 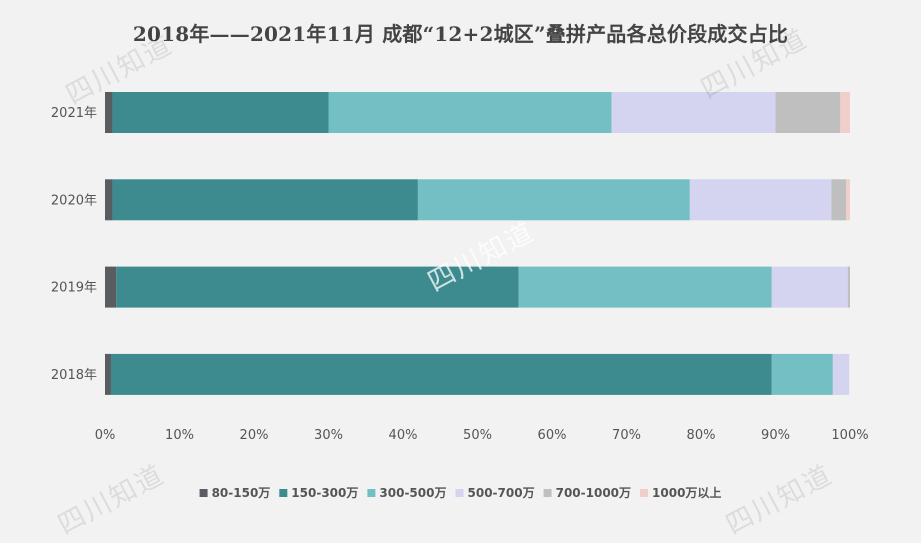 I want to click on legend-item: 700-1000万, so click(x=587, y=493).